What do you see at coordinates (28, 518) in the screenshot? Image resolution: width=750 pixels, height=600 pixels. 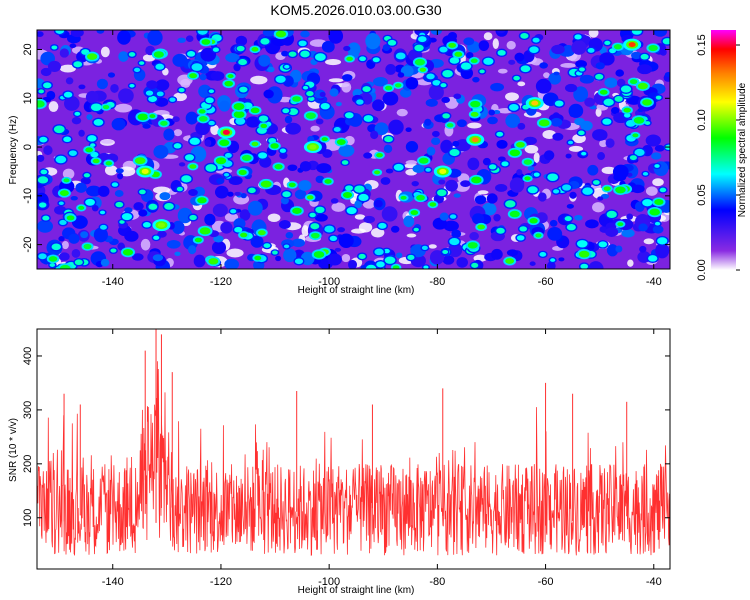 I see `y-tick-label: 100` at bounding box center [28, 518].